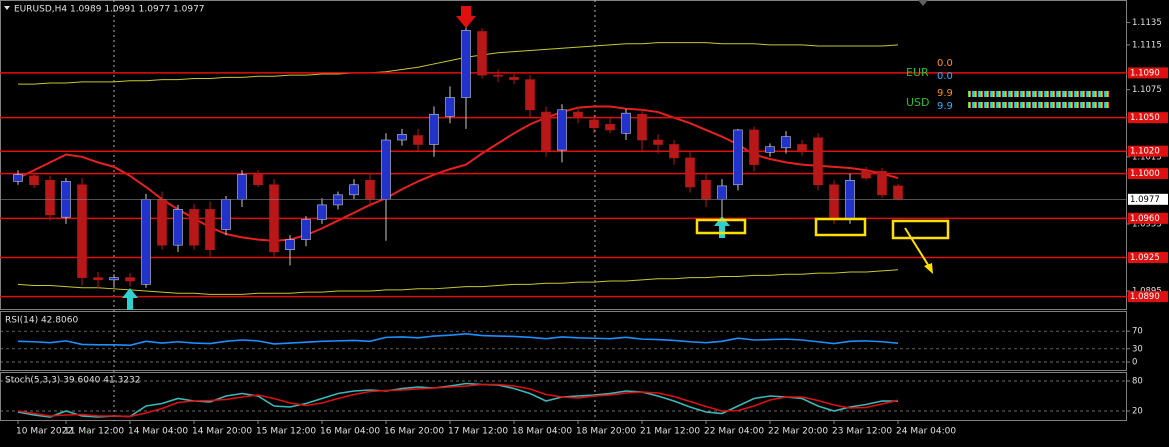 This screenshot has height=447, width=1169. What do you see at coordinates (1145, 73) in the screenshot?
I see `level-label: 1.1090` at bounding box center [1145, 73].